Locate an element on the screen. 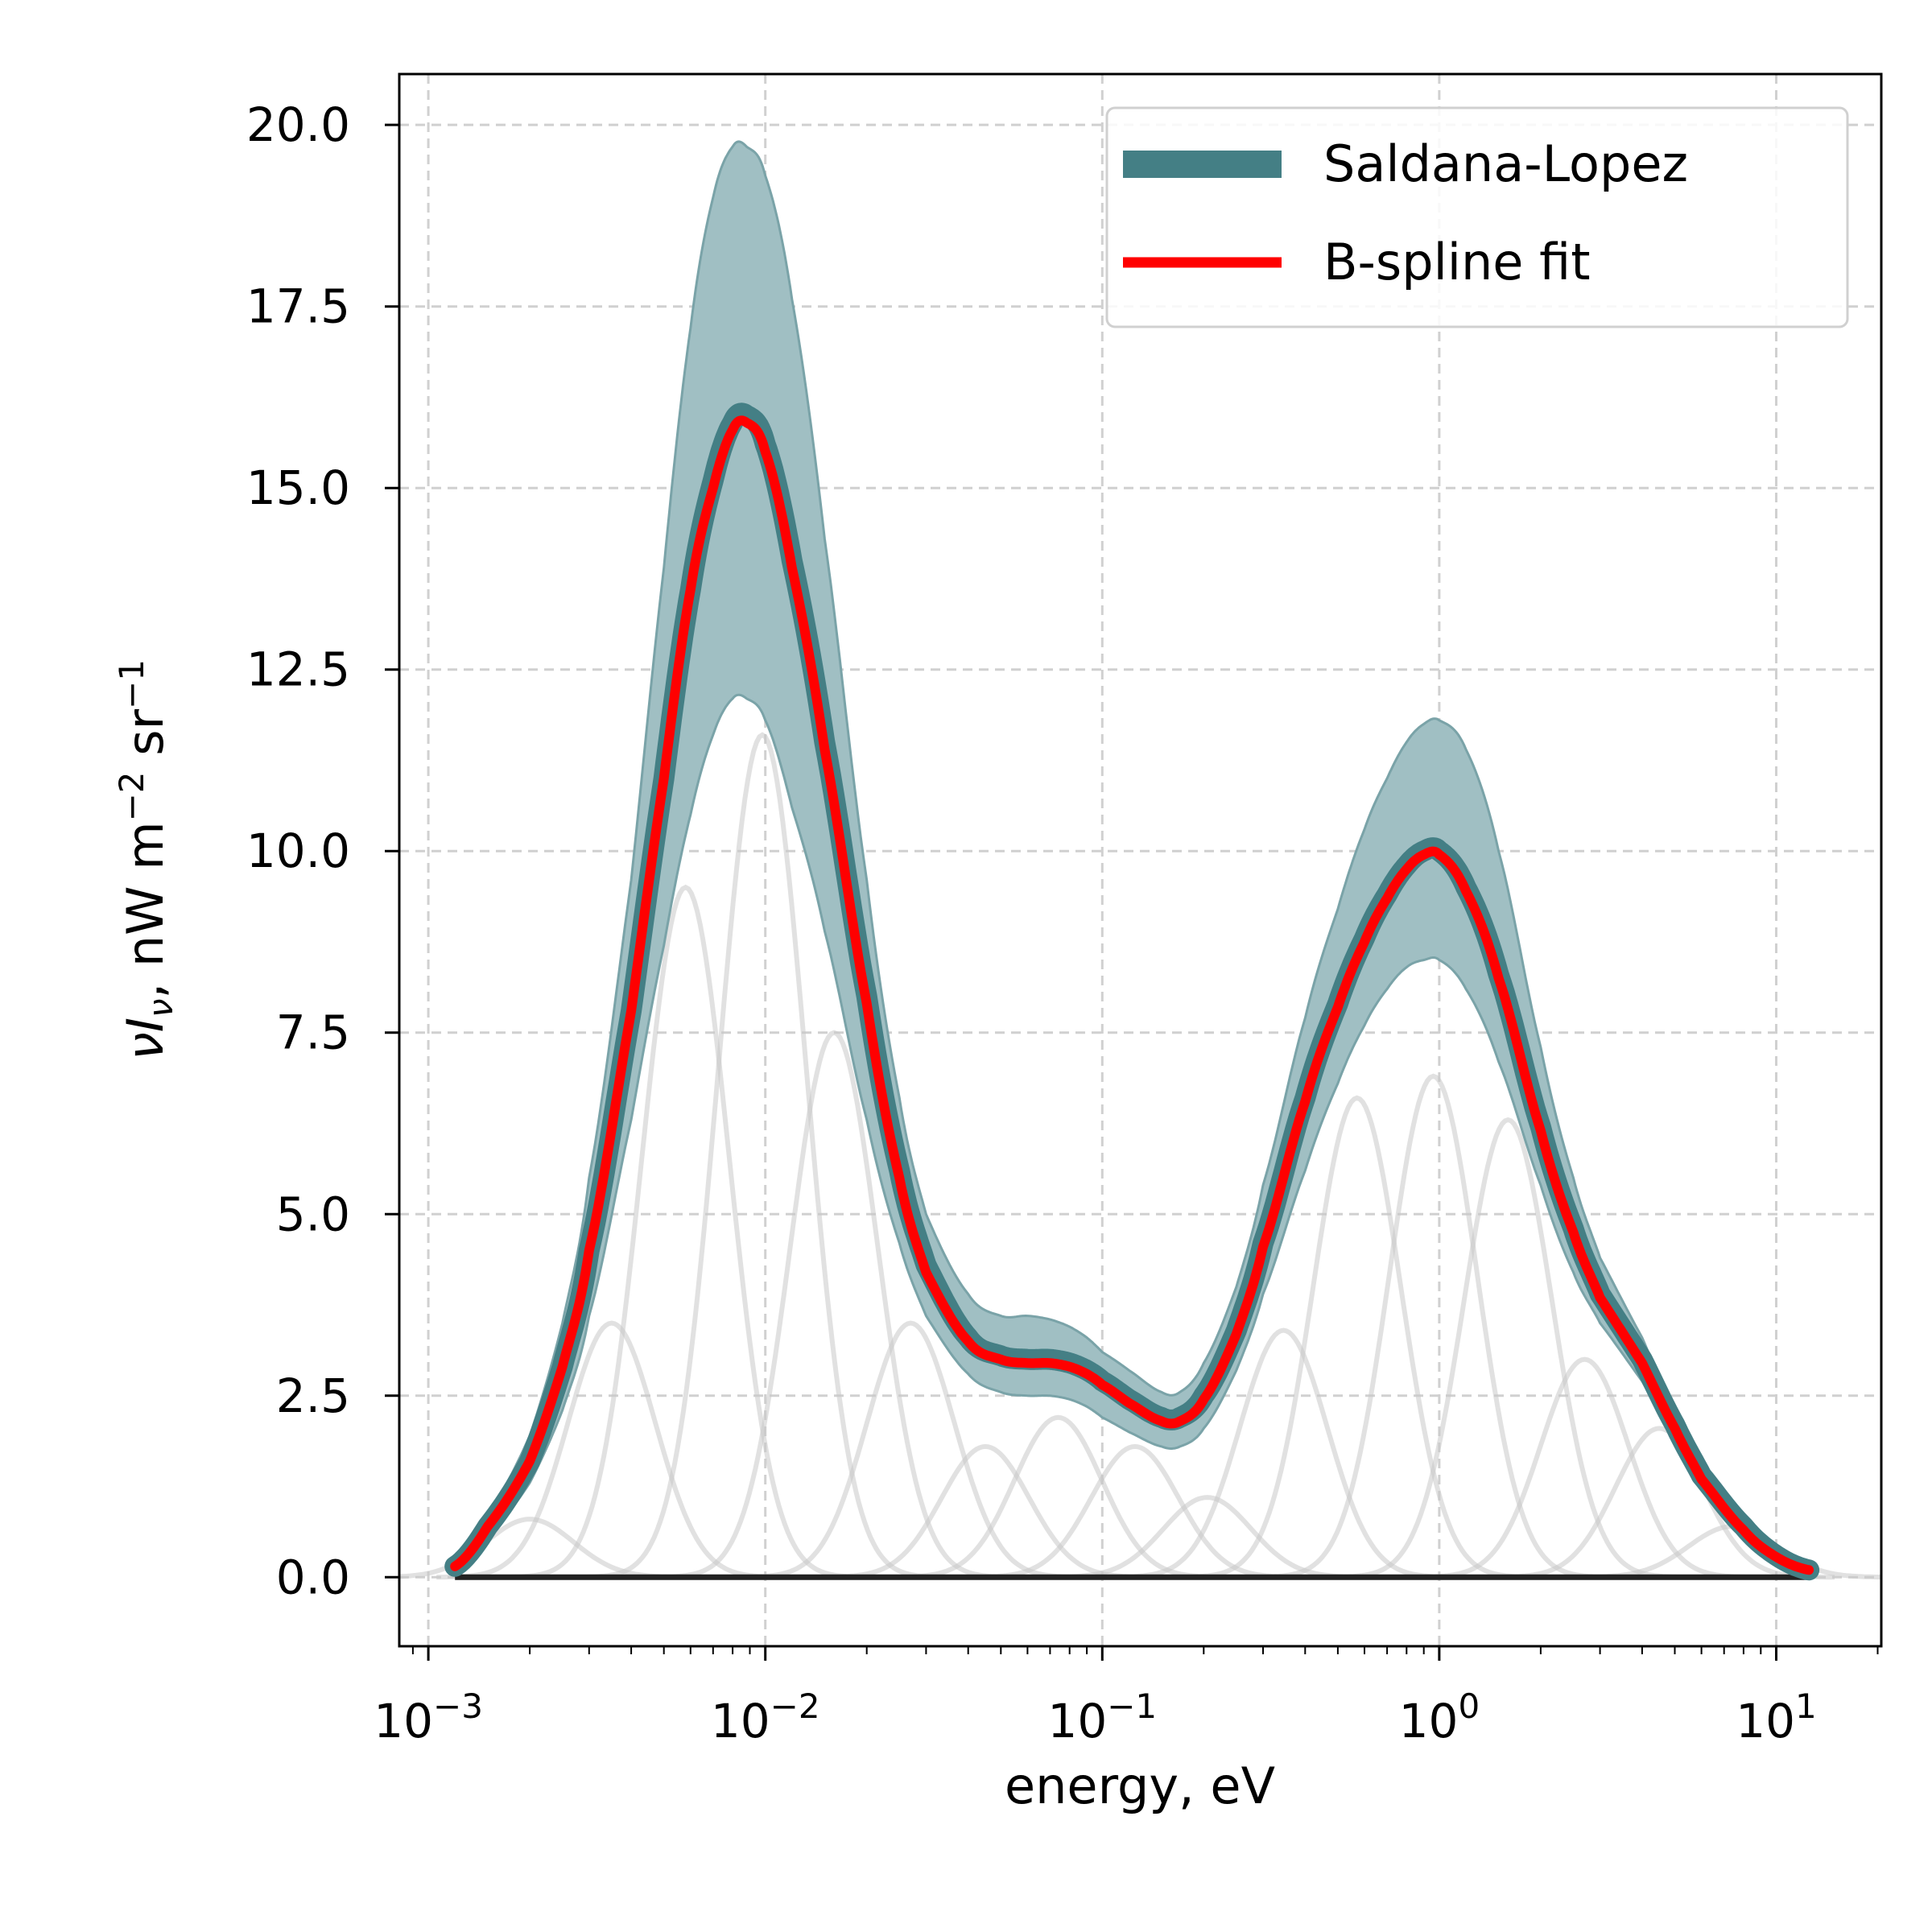 The height and width of the screenshot is (1932, 1932). x-tick-label: 10⁰ is located at coordinates (1439, 1717).